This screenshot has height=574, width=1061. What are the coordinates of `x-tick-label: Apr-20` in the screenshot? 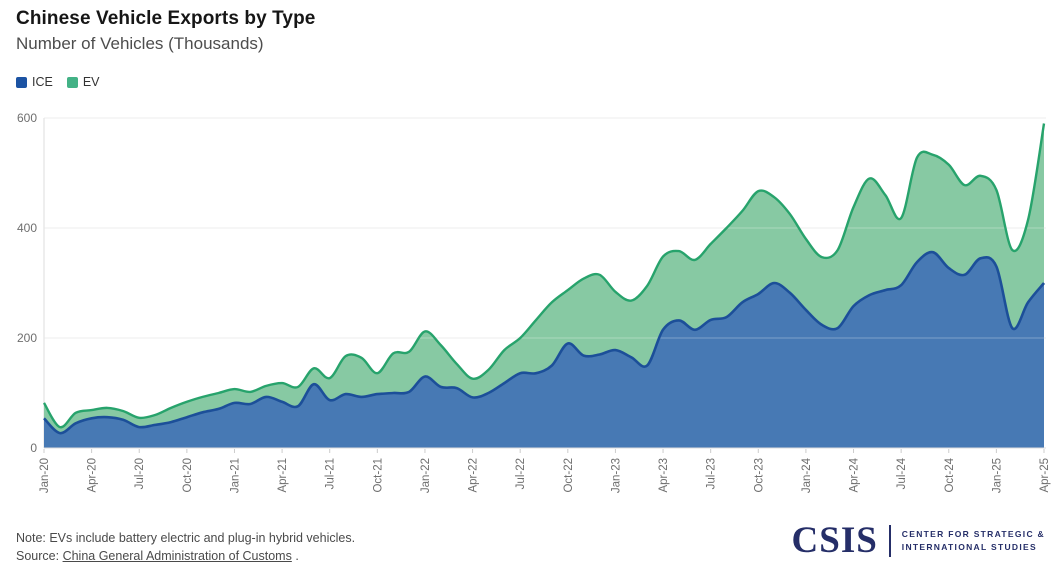 It's located at (93, 475).